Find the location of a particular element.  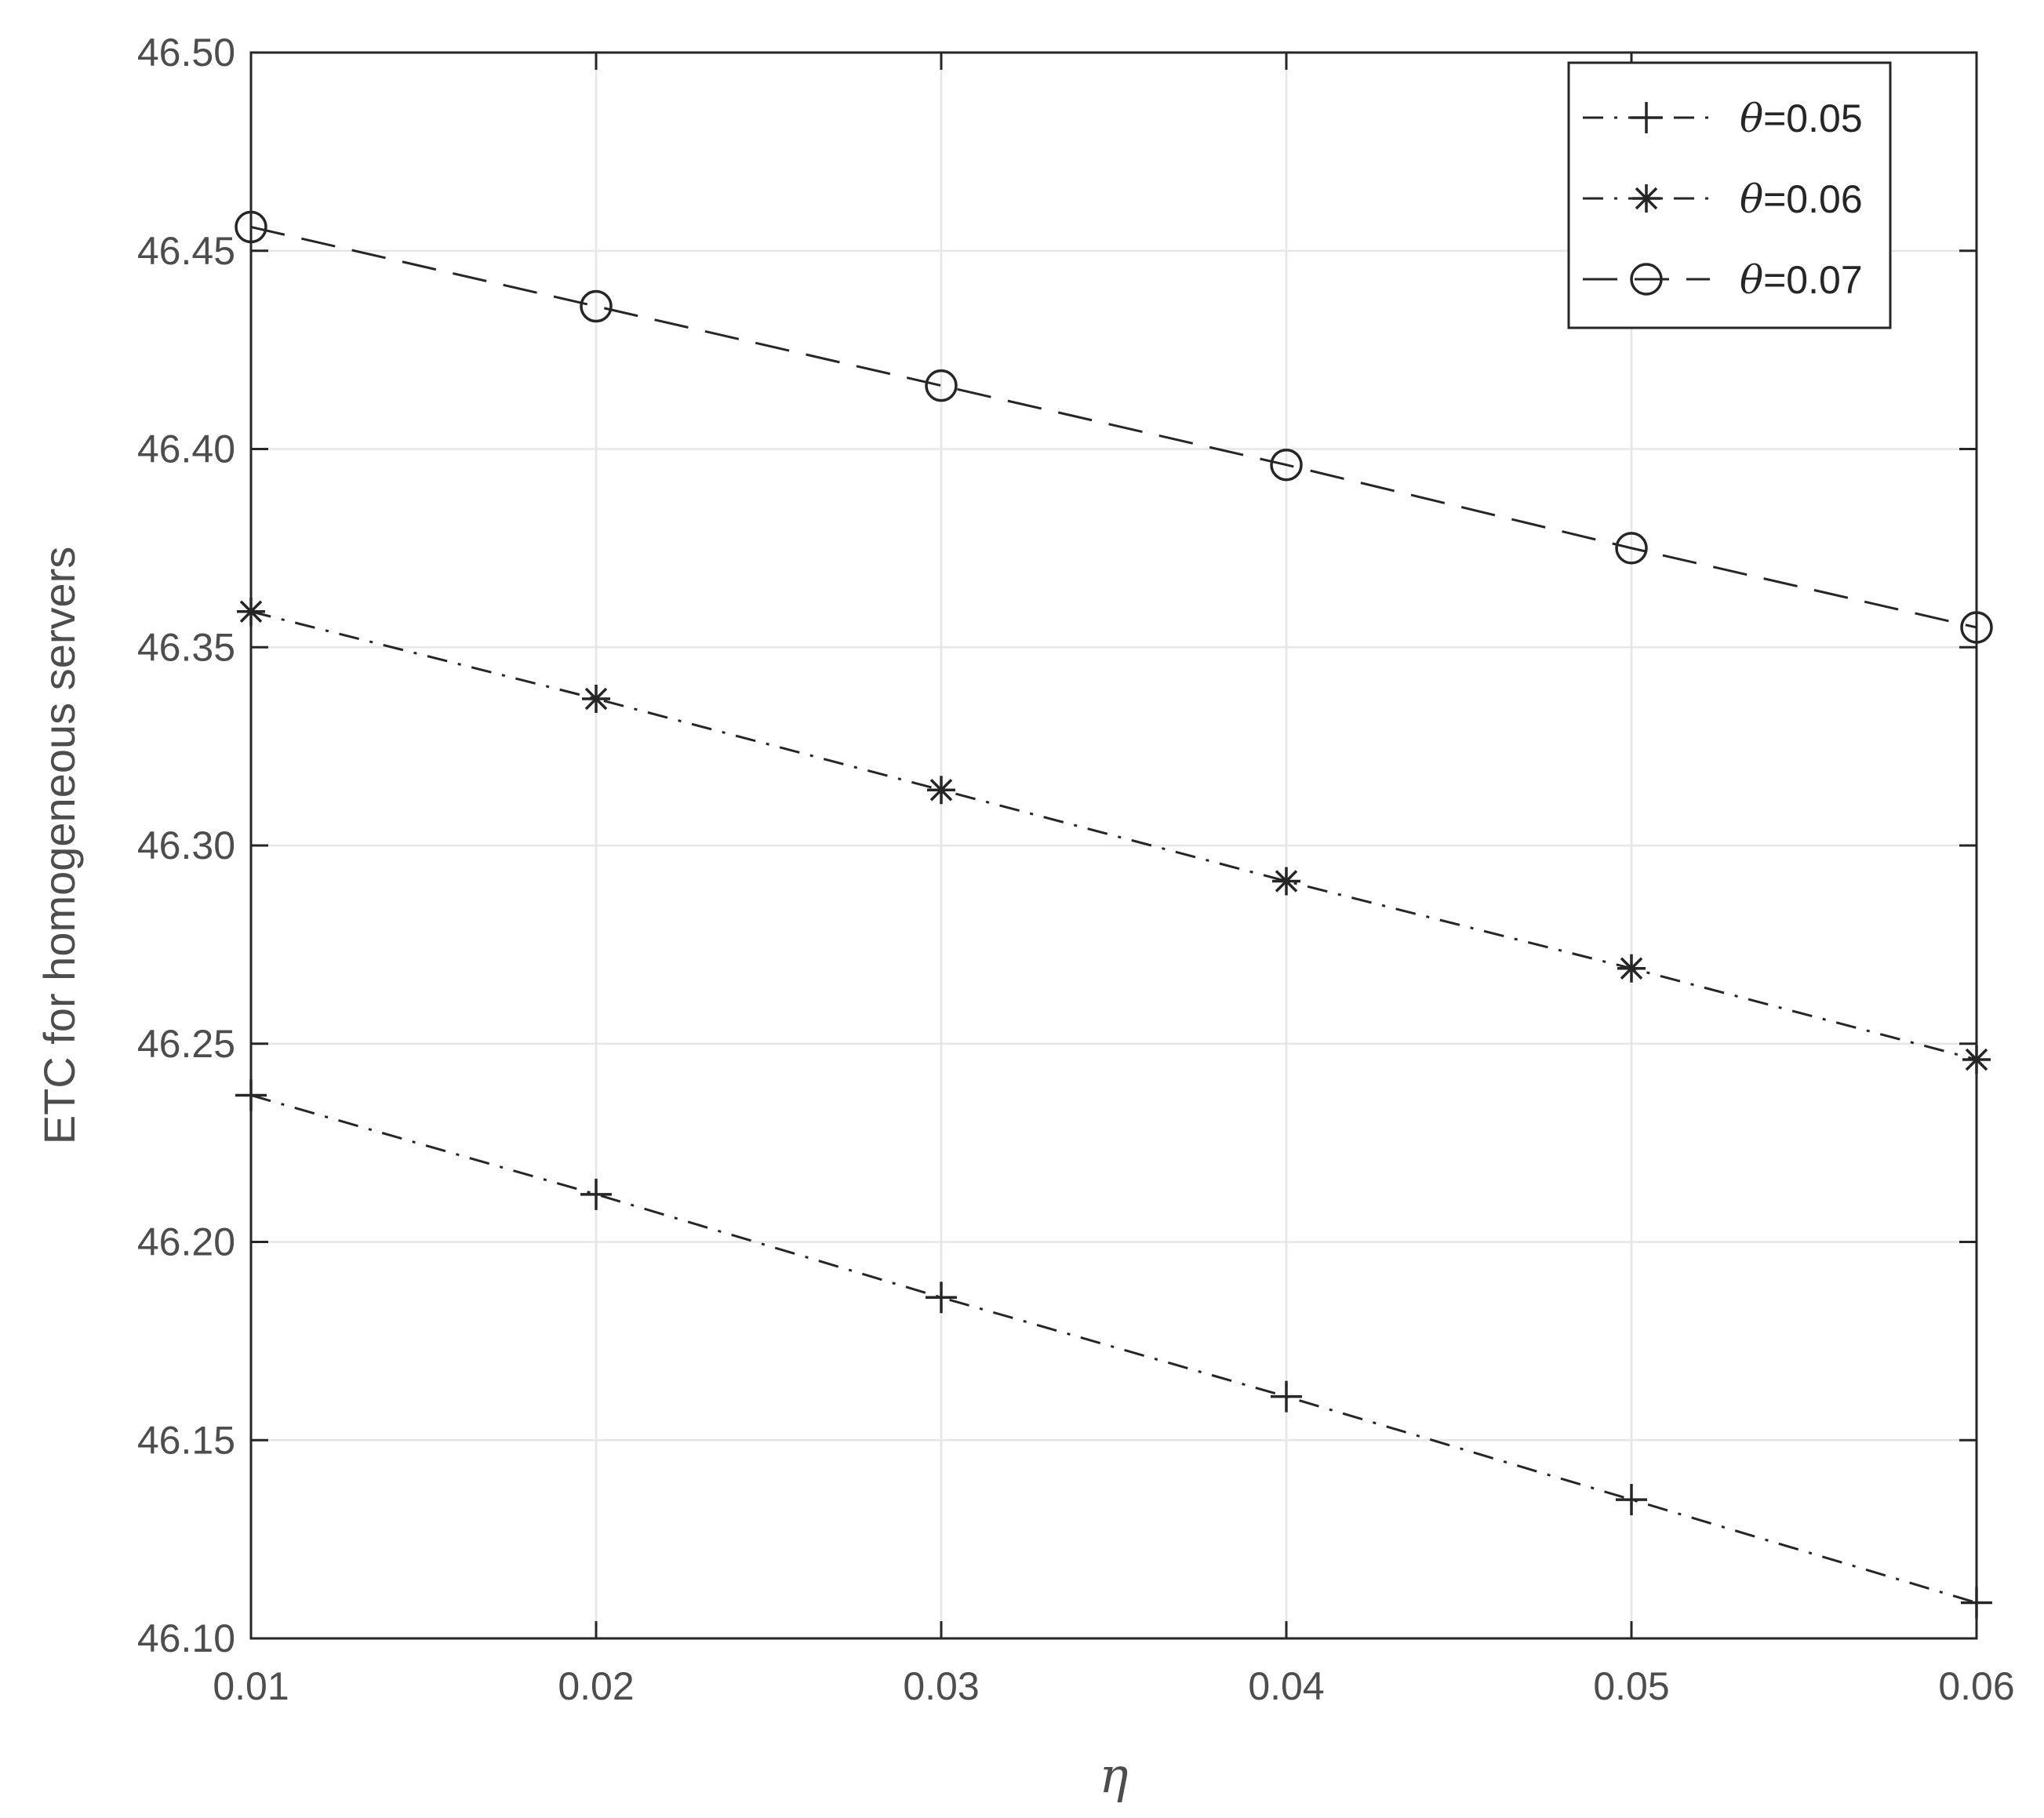

y-tick-label: 46.50 is located at coordinates (186, 53).